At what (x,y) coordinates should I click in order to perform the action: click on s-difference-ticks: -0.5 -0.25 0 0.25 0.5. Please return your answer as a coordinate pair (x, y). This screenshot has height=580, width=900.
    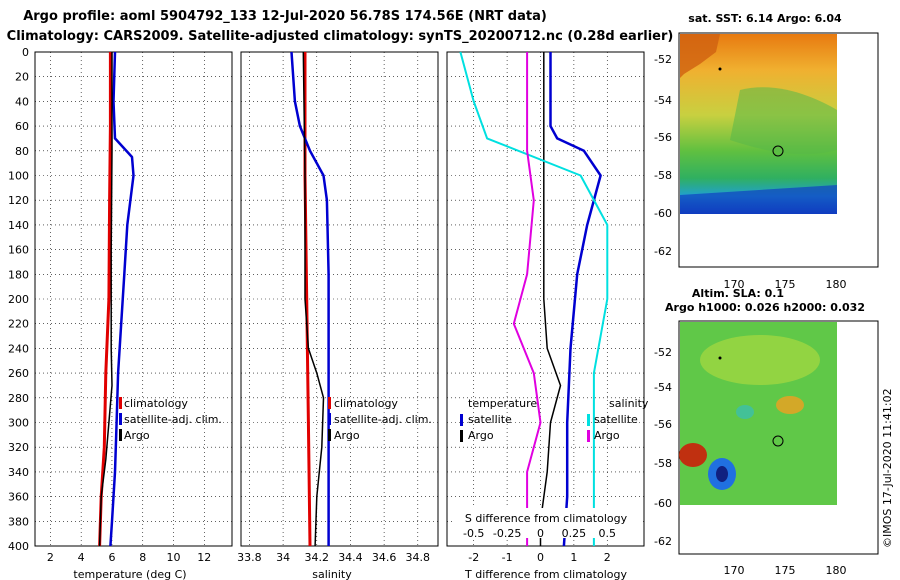
    Looking at the image, I should click on (539, 533).